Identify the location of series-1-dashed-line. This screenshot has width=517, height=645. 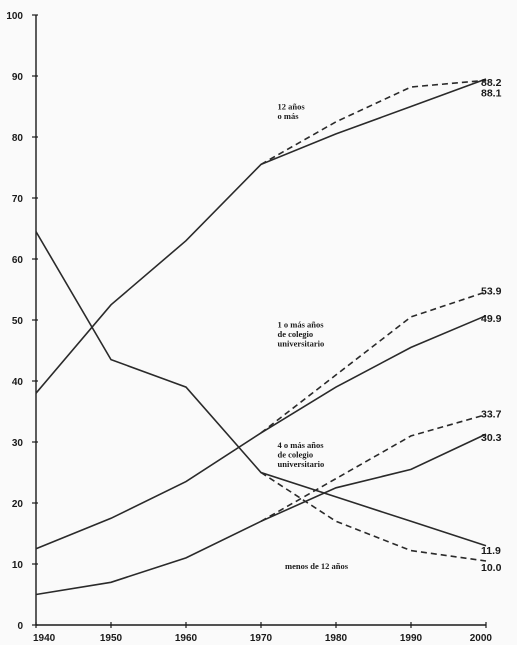
(373, 122).